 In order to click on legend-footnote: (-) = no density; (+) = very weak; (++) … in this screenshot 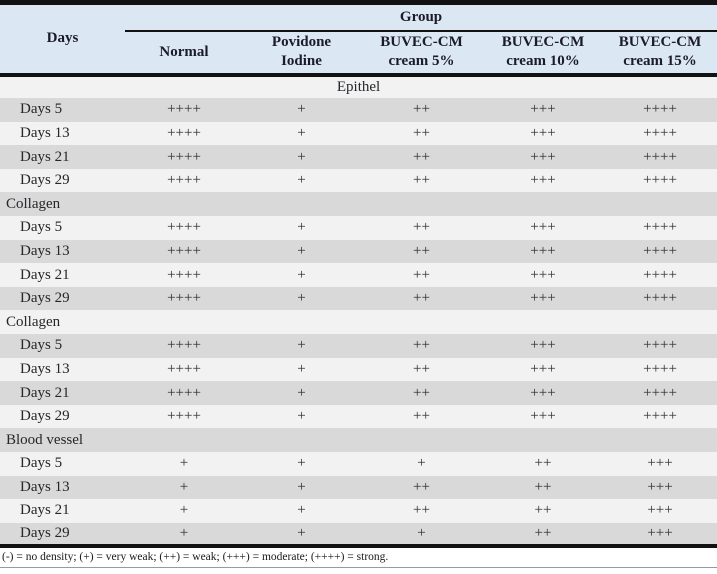, I will do `click(358, 558)`.